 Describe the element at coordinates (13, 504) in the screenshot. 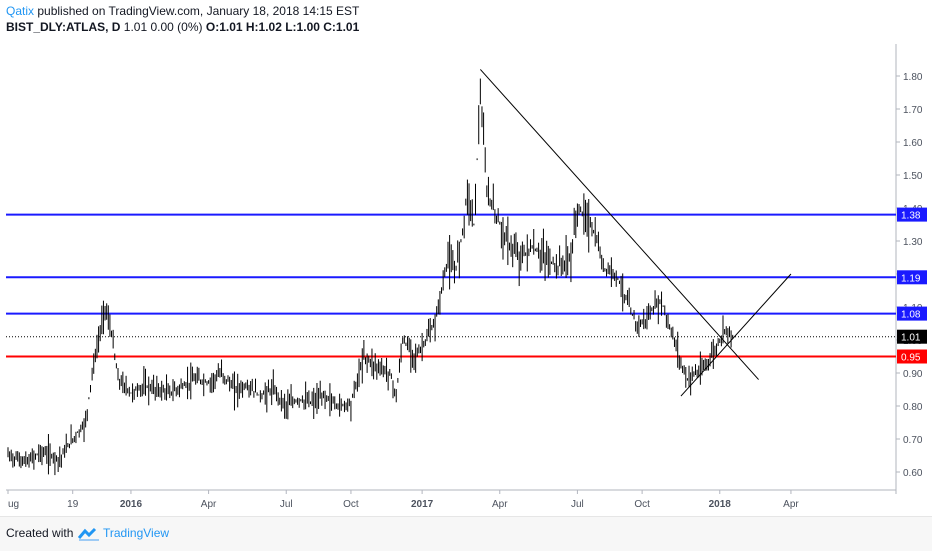

I see `x-tick-label: ug` at that location.